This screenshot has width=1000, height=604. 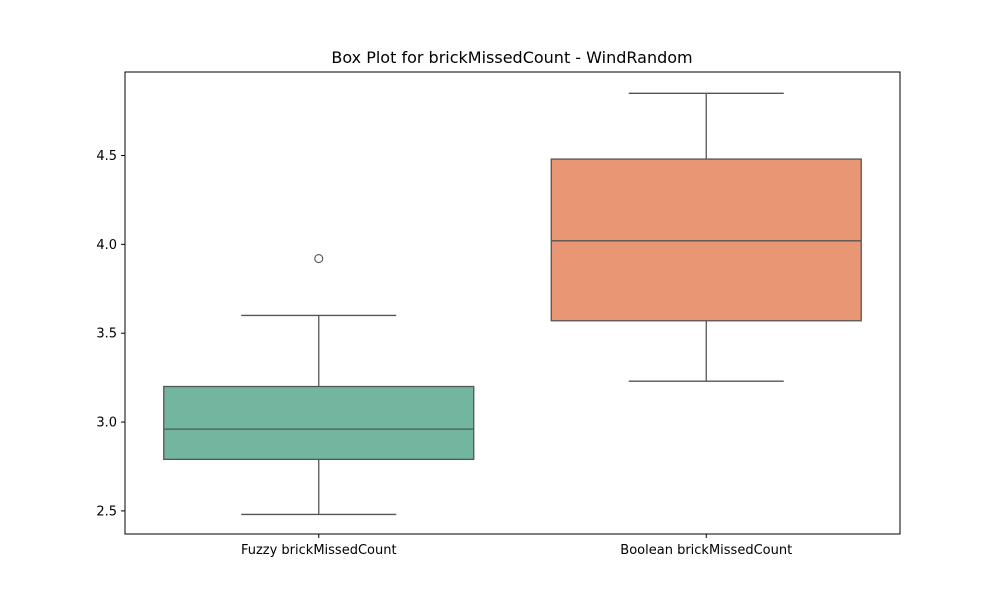 What do you see at coordinates (106, 156) in the screenshot?
I see `y-tick-label: 4.5` at bounding box center [106, 156].